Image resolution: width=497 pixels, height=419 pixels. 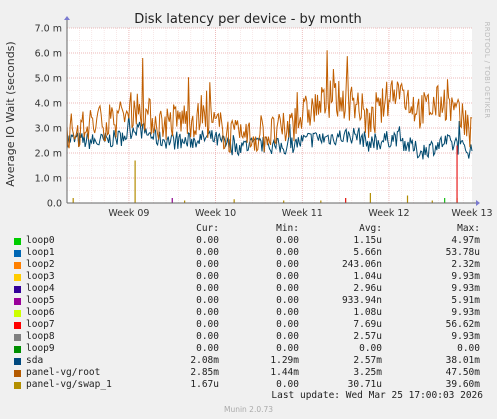 I want to click on x-tick-label: Week 10, so click(x=215, y=213).